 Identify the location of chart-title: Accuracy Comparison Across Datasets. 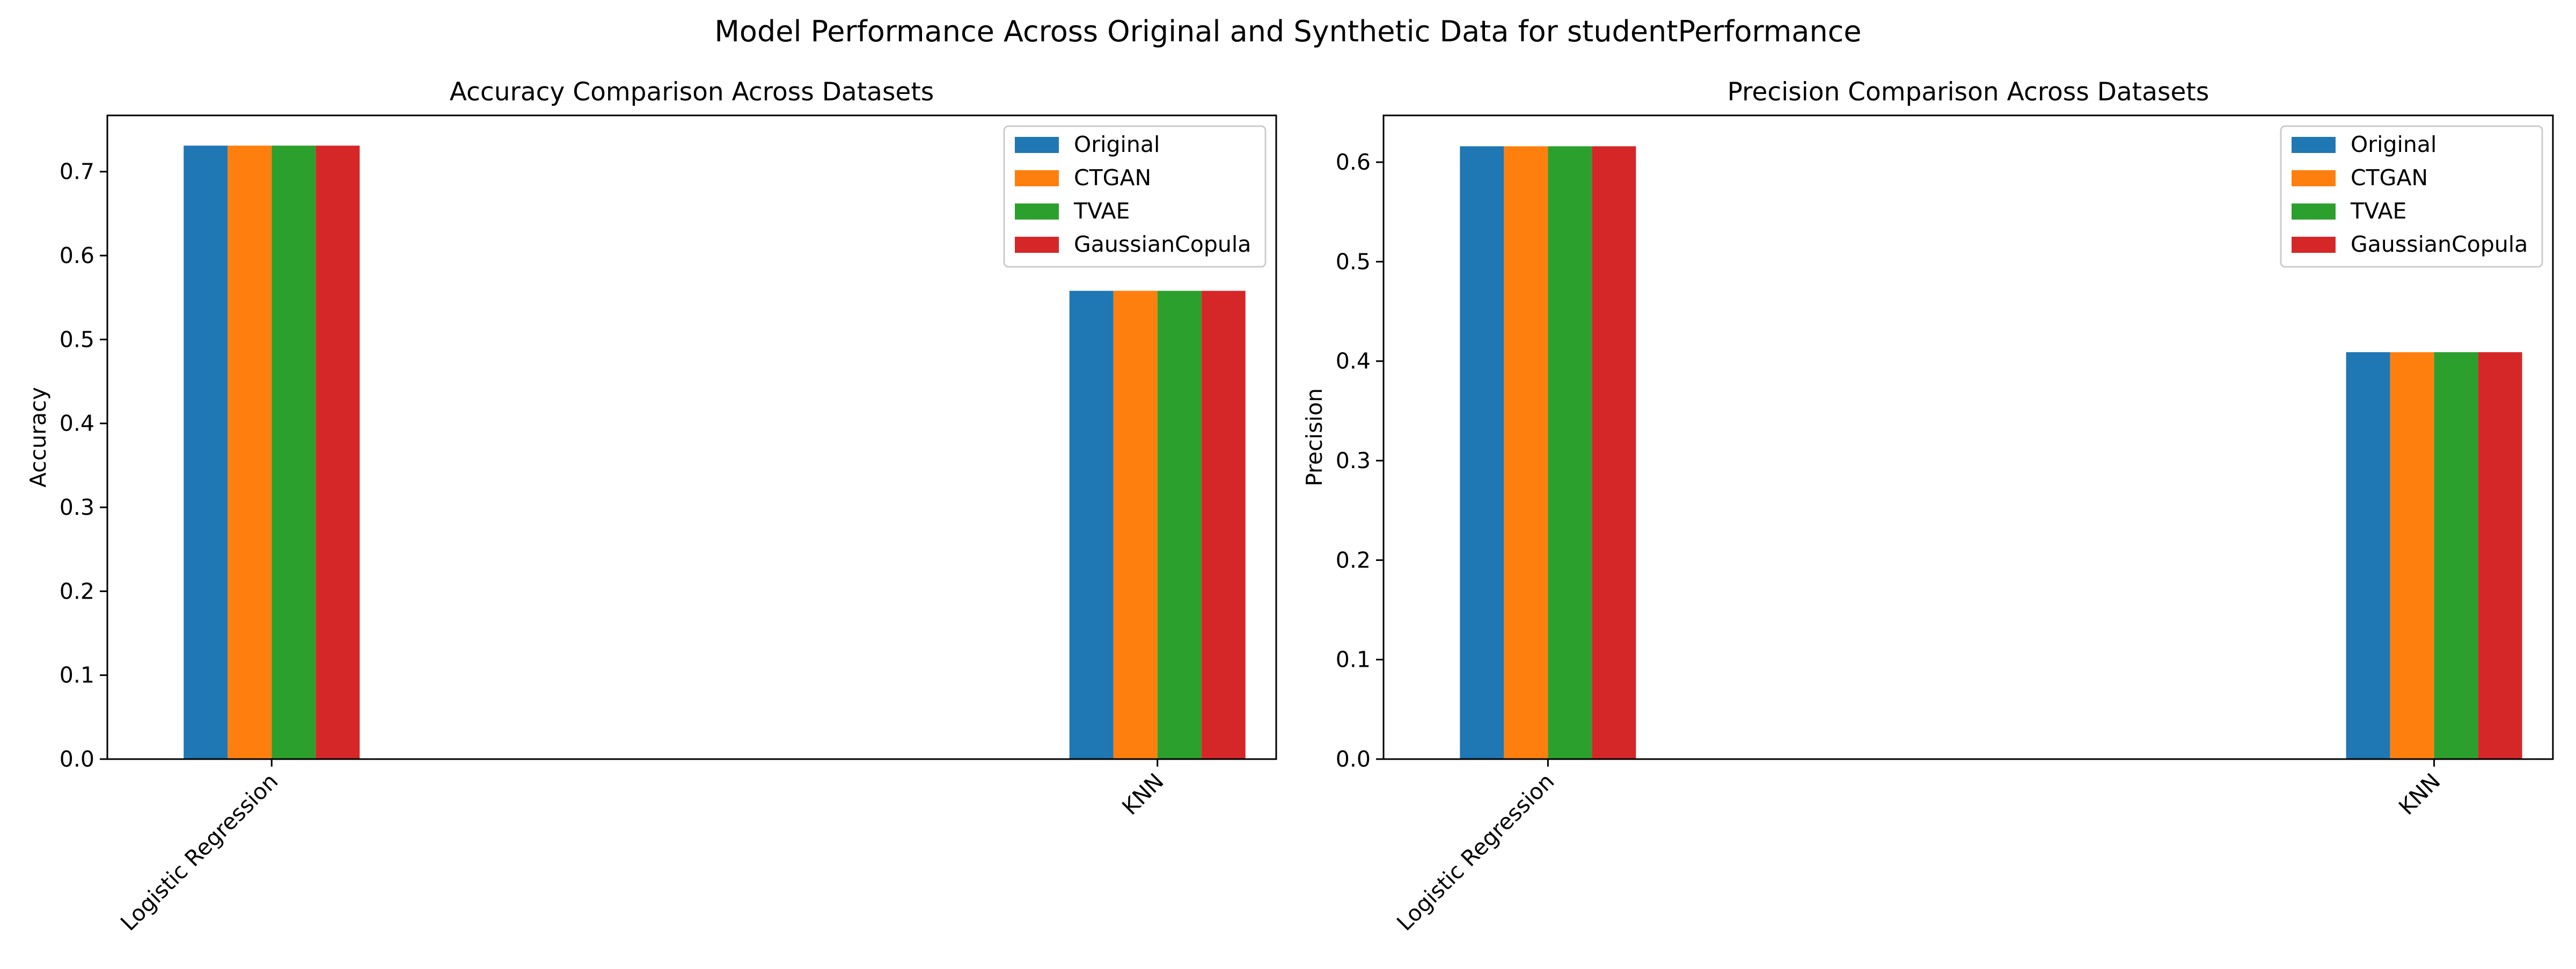
(692, 92).